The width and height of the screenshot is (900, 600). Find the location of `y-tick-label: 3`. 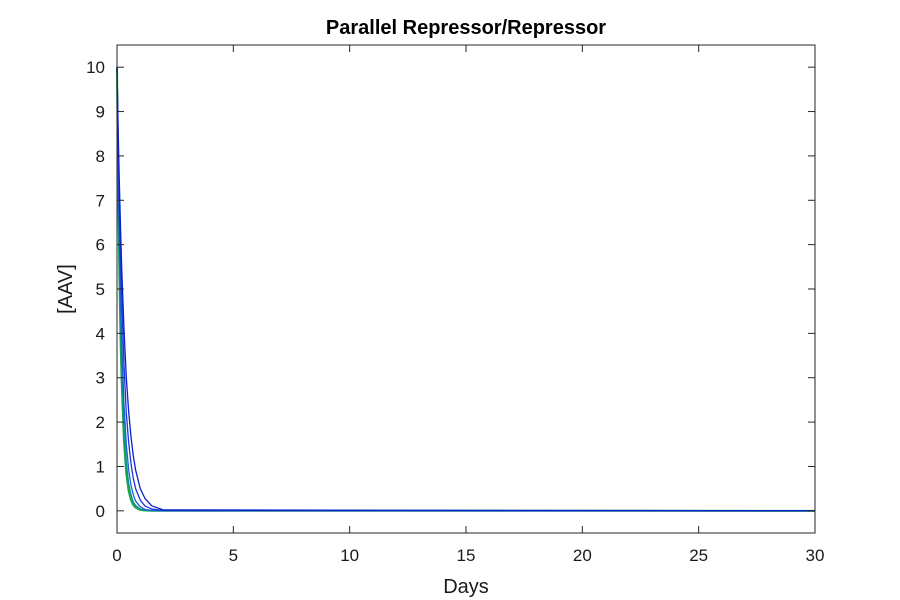

y-tick-label: 3 is located at coordinates (100, 378).